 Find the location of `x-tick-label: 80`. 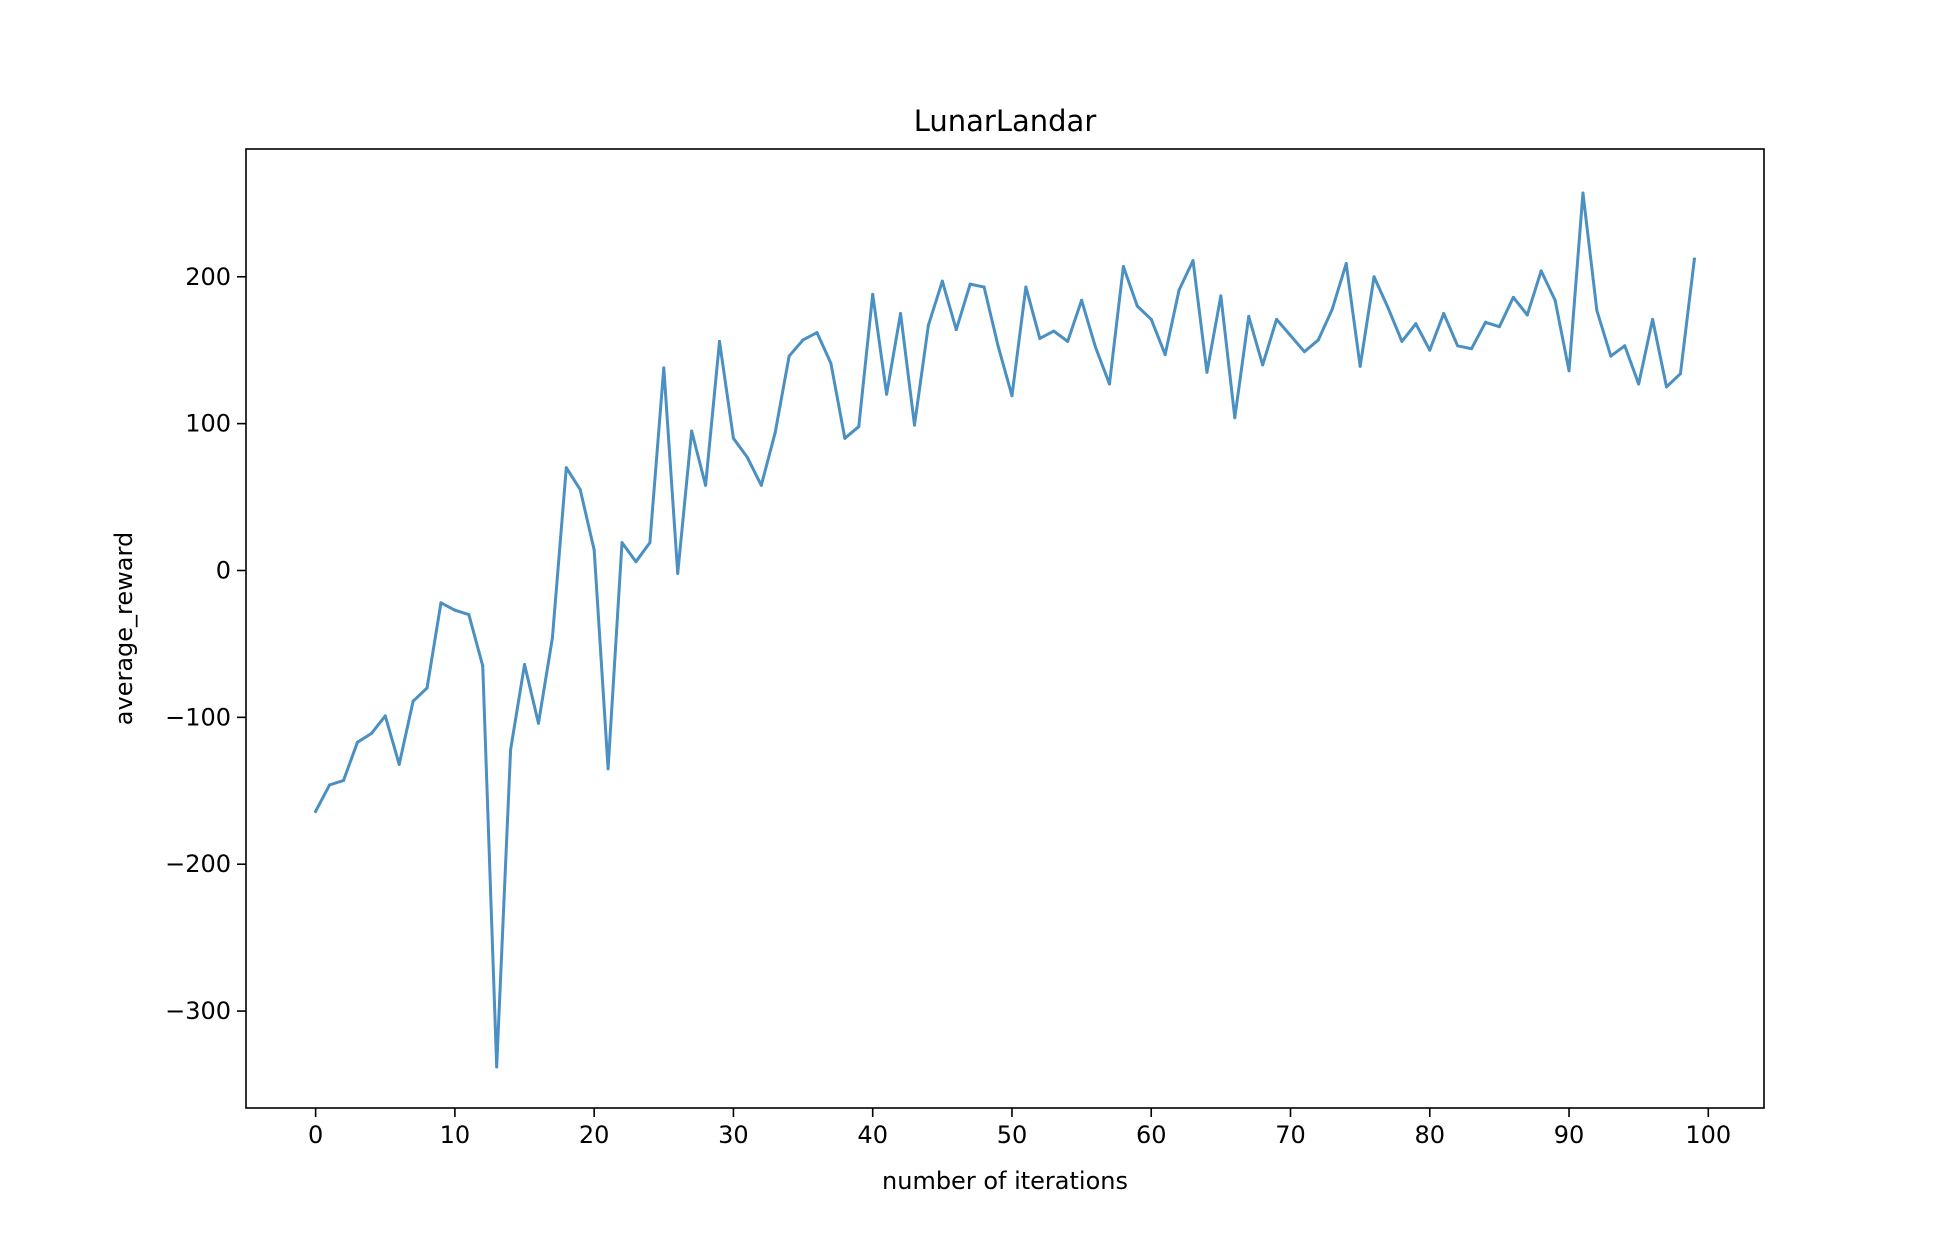

x-tick-label: 80 is located at coordinates (1429, 1135).